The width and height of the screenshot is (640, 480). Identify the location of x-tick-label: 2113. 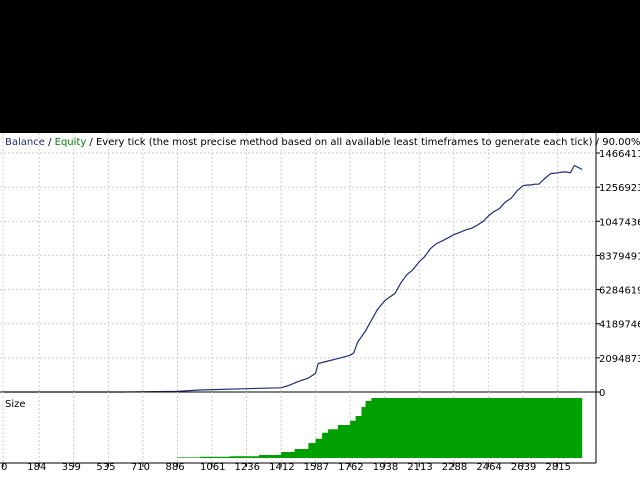
(419, 467).